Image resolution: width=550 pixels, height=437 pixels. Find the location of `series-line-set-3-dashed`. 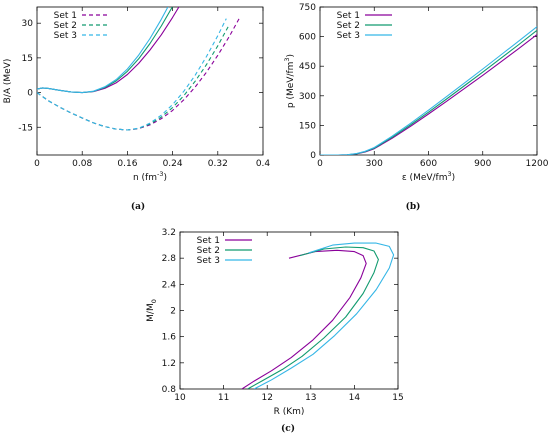

series-line-set-3-dashed is located at coordinates (132, 74).